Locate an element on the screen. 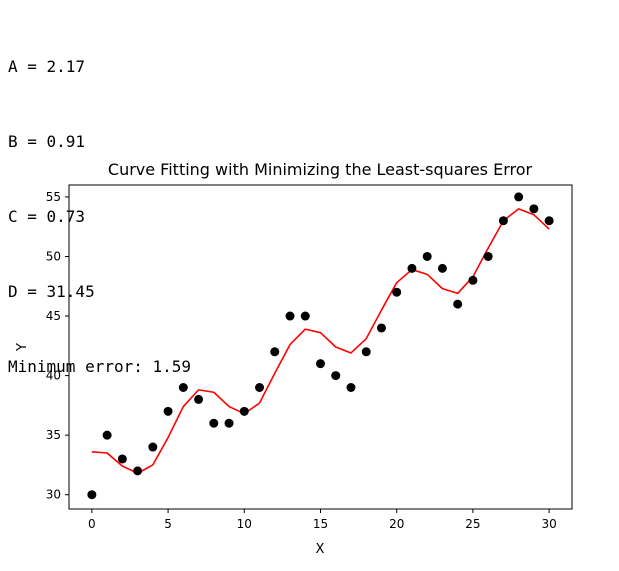 This screenshot has height=571, width=619. x-axis-title: X is located at coordinates (320, 549).